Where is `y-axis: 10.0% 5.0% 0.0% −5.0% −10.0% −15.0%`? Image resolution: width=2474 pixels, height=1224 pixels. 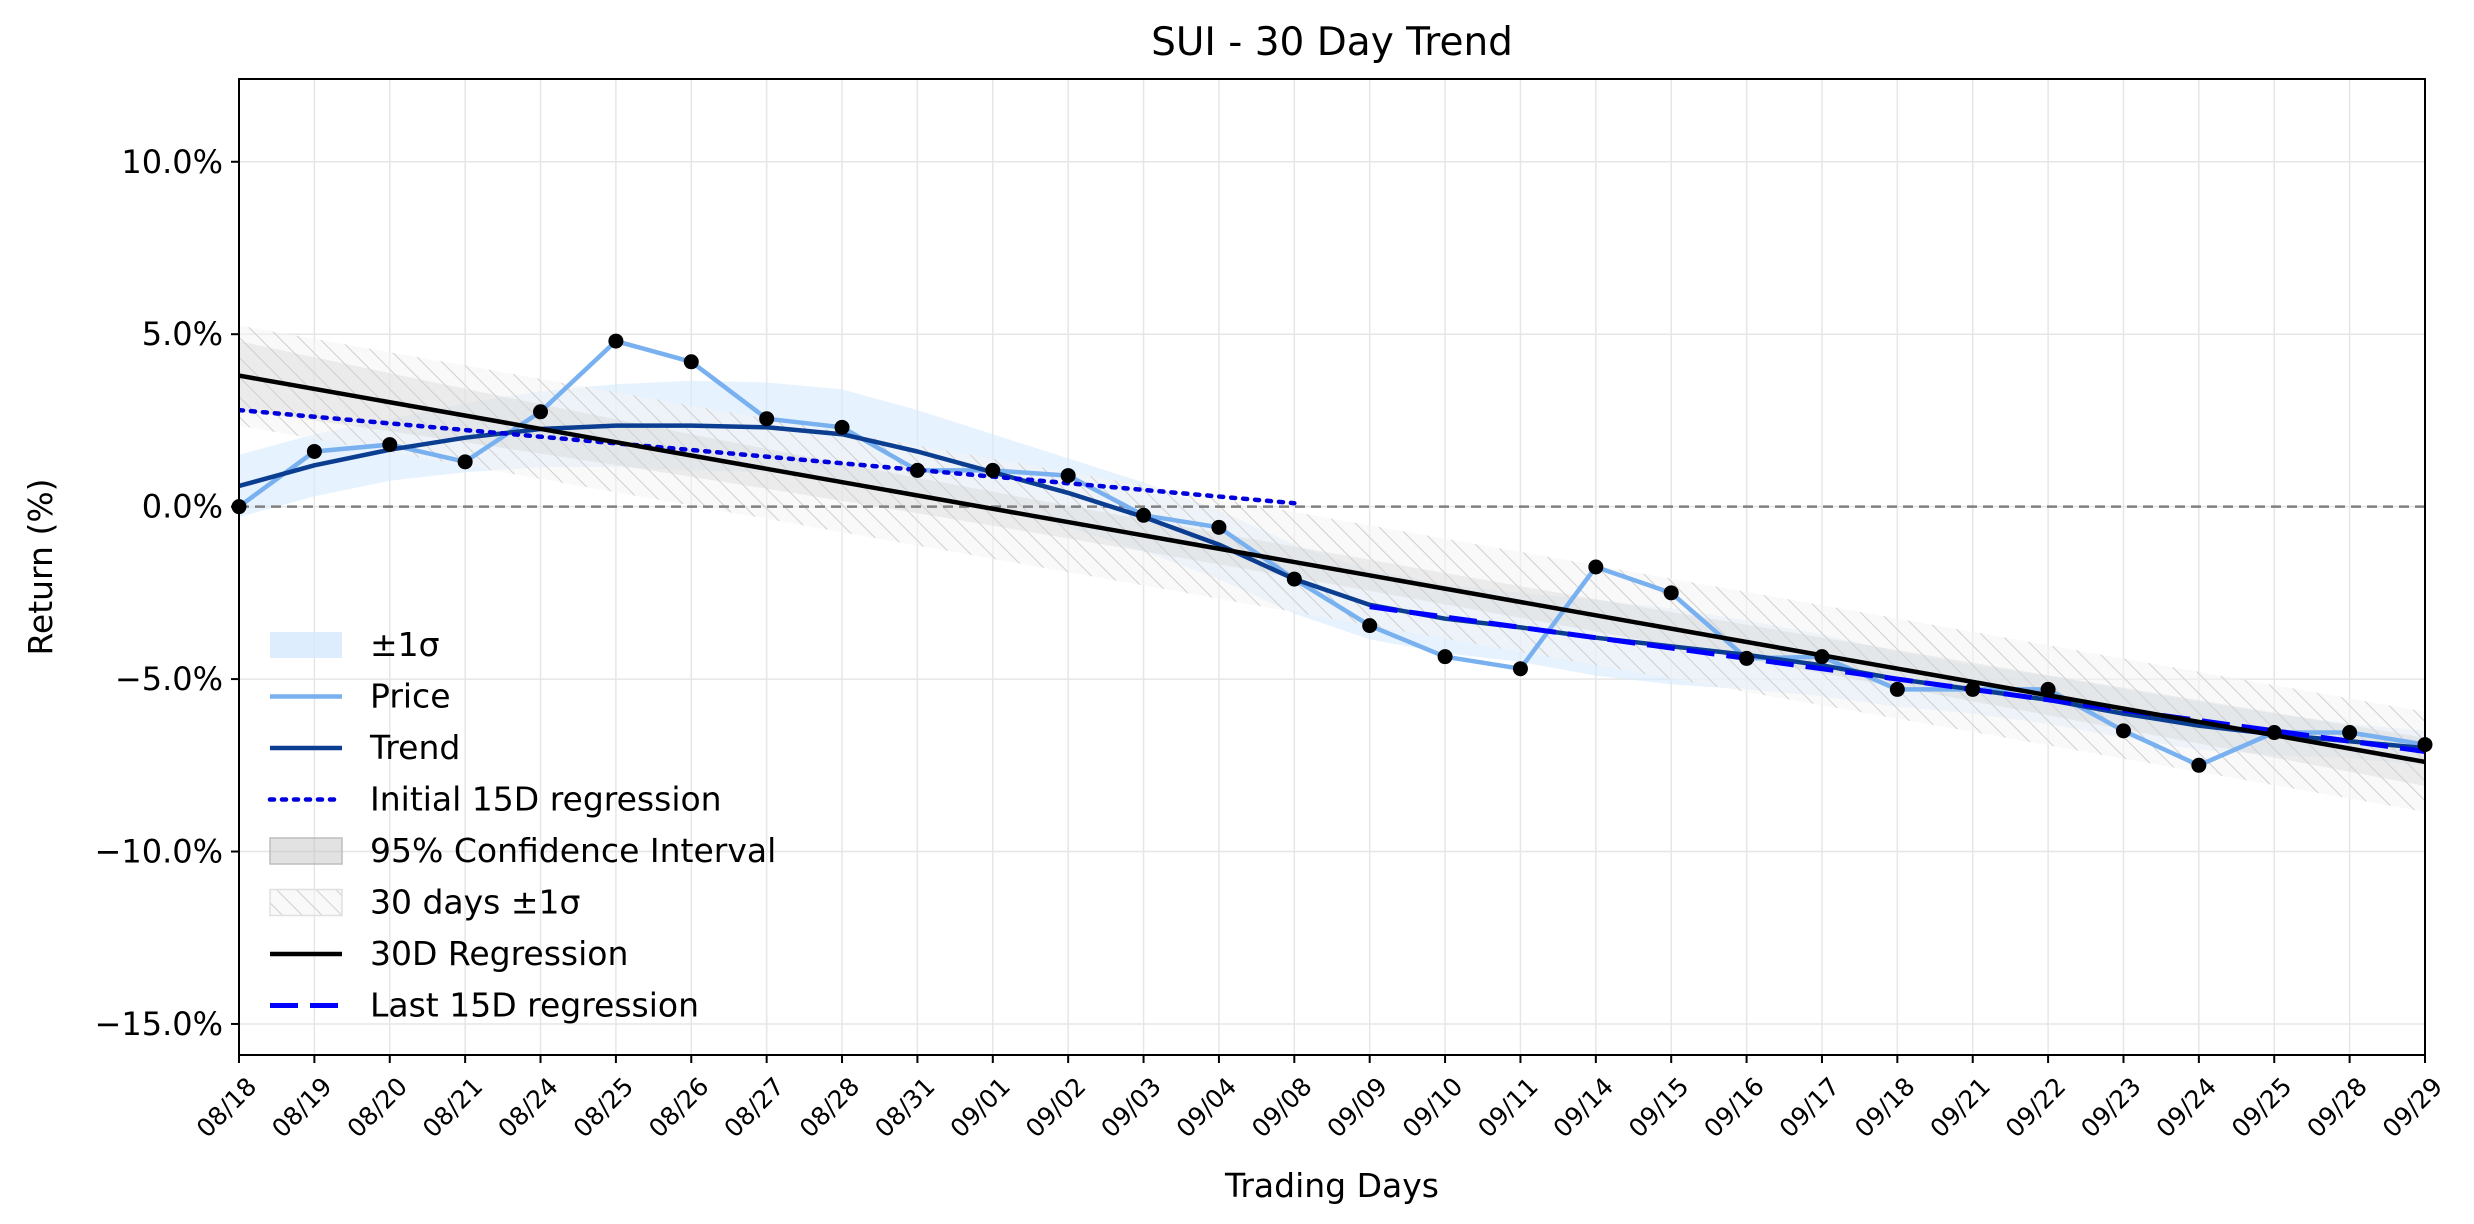
y-axis: 10.0% 5.0% 0.0% −5.0% −10.0% −15.0% is located at coordinates (167, 593).